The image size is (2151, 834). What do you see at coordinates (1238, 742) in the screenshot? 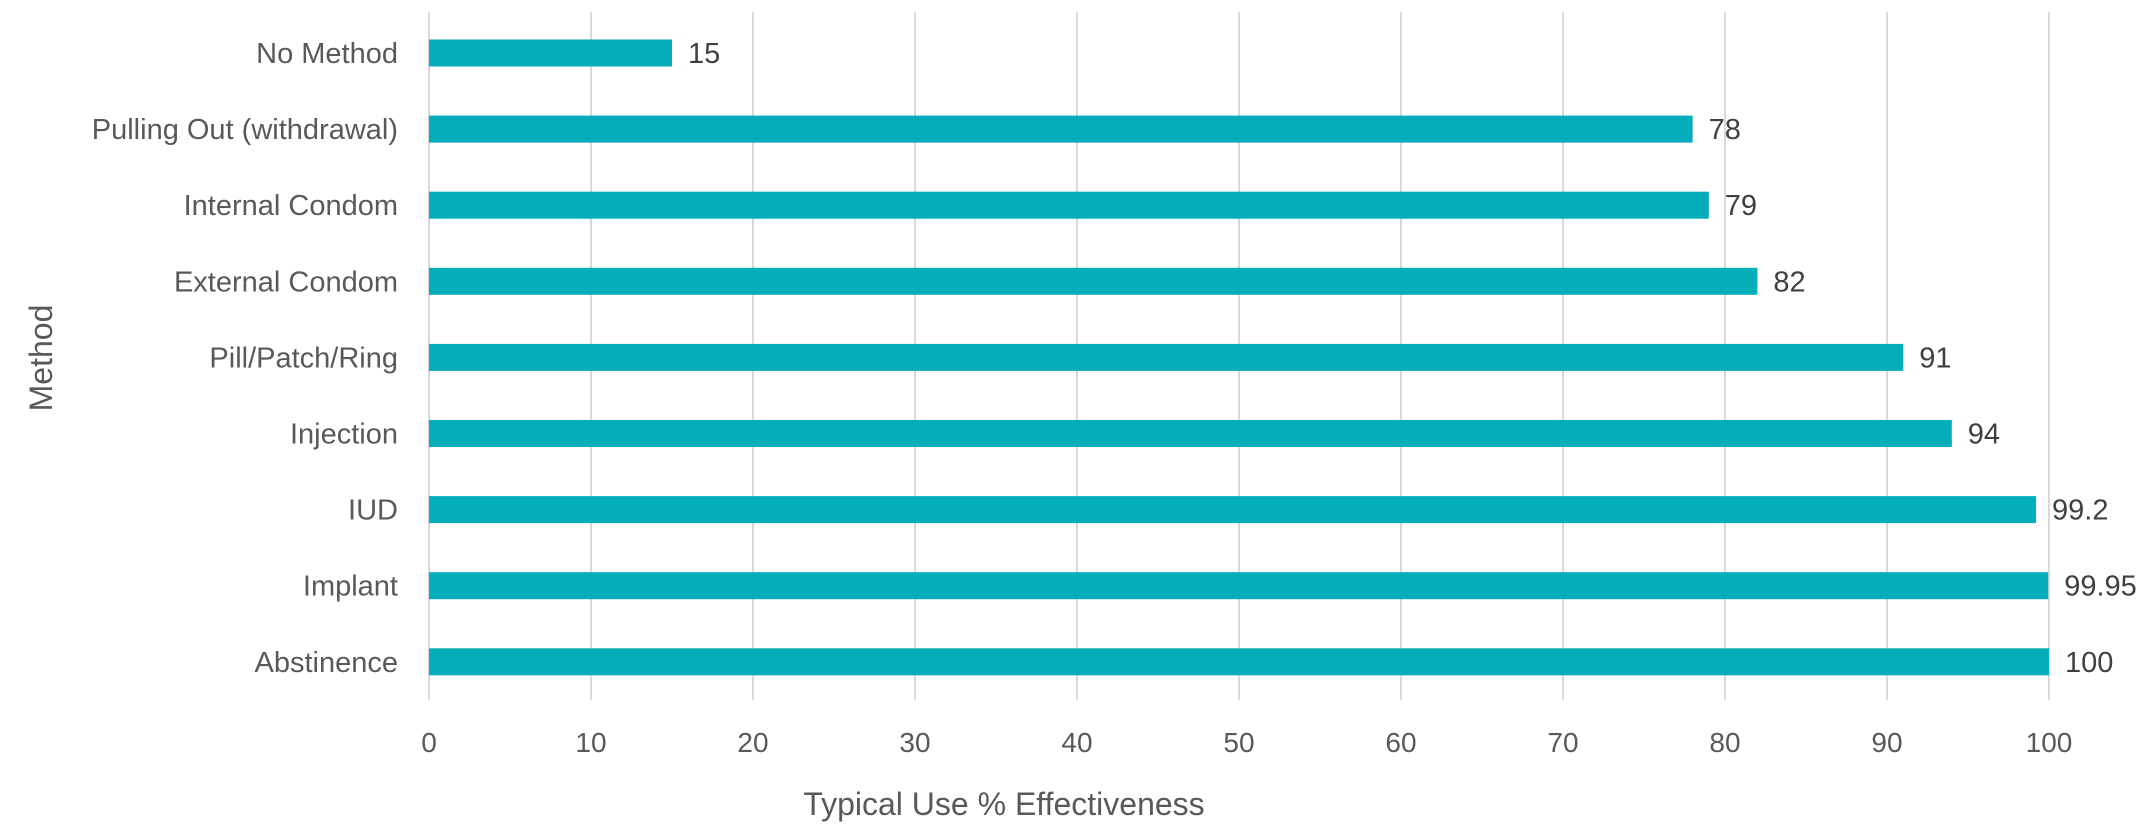
I see `x-tick-label: 50` at bounding box center [1238, 742].